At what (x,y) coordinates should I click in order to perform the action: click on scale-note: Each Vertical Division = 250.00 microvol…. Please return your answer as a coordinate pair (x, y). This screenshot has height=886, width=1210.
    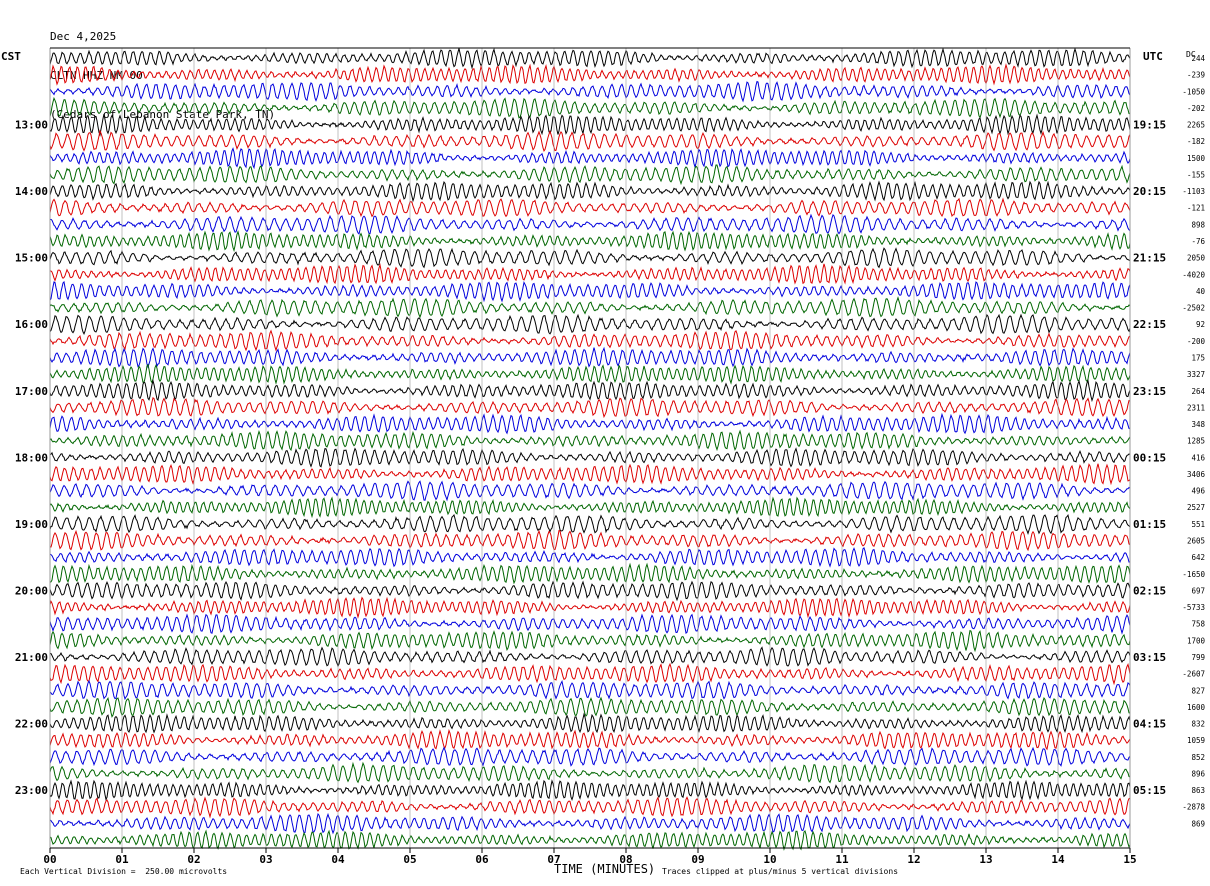
    Looking at the image, I should click on (124, 871).